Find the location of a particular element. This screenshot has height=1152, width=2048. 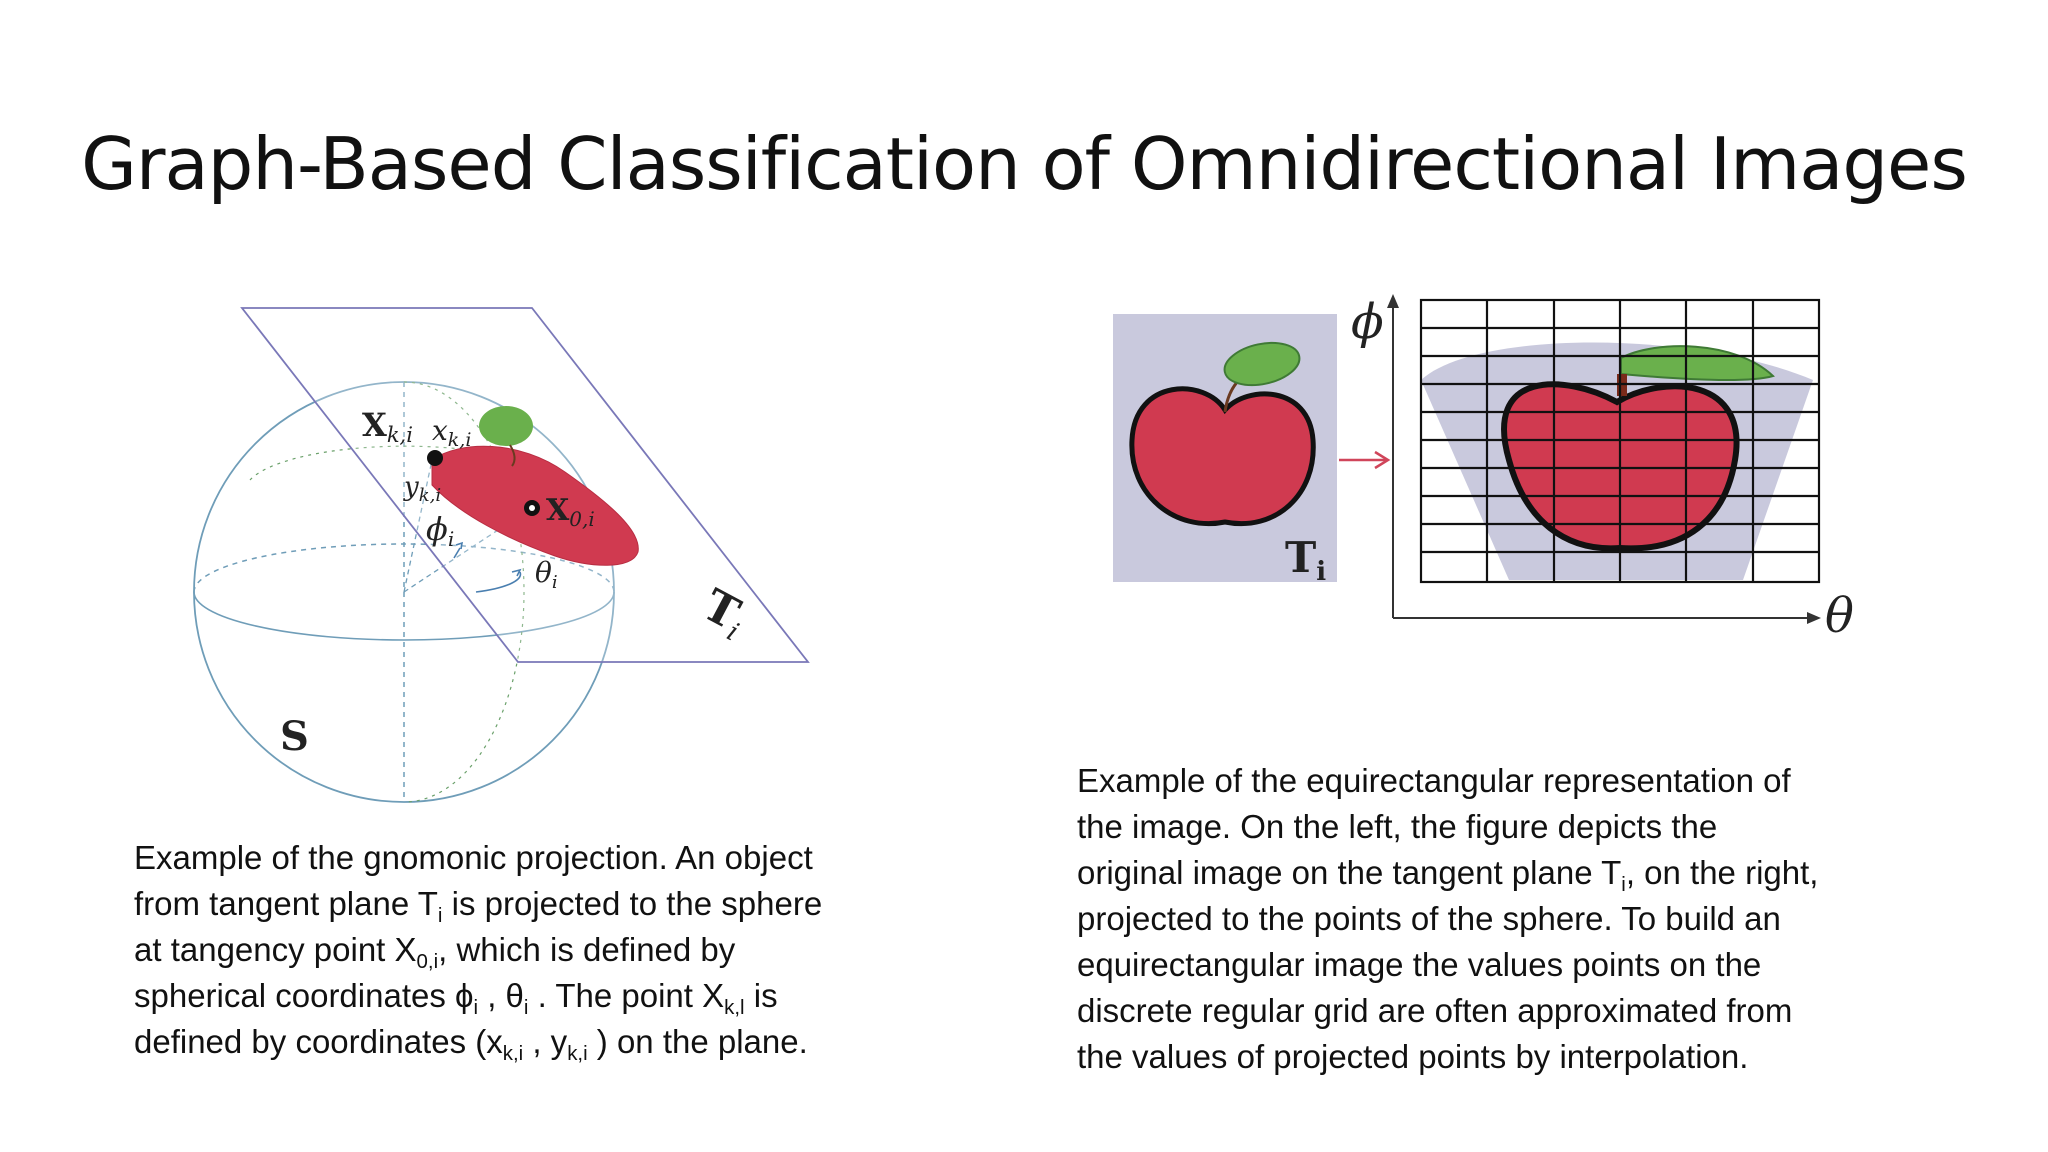

theta-axis-label: θ is located at coordinates (1839, 616).